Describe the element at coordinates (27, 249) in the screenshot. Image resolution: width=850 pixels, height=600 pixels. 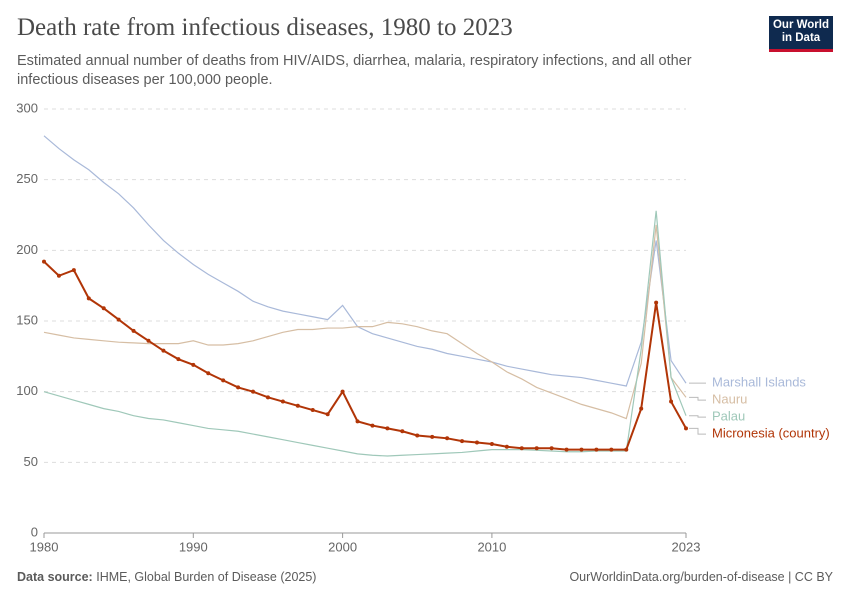
I see `y-tick-label: 200` at that location.